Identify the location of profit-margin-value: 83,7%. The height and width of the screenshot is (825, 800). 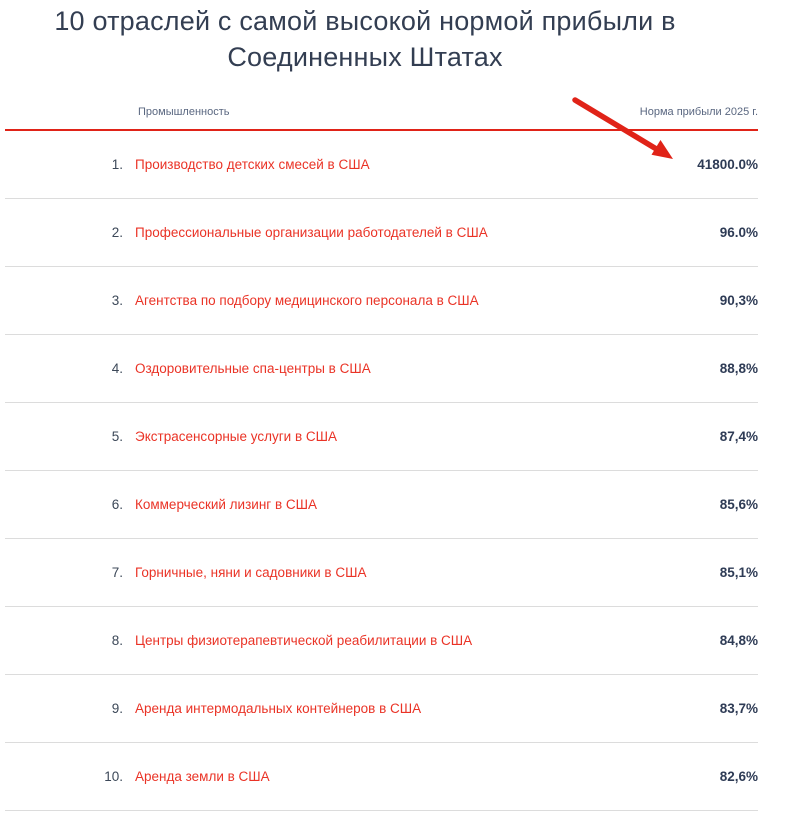
(738, 708).